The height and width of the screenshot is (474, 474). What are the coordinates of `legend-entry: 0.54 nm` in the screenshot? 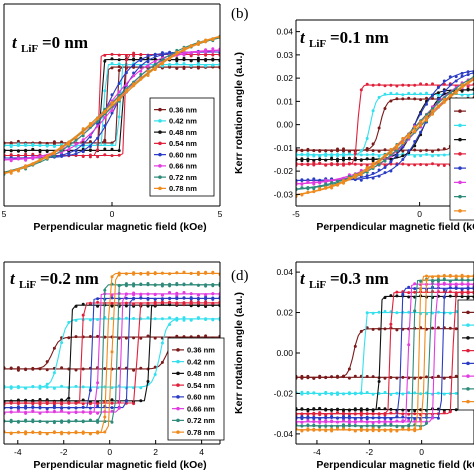 It's located at (183, 143).